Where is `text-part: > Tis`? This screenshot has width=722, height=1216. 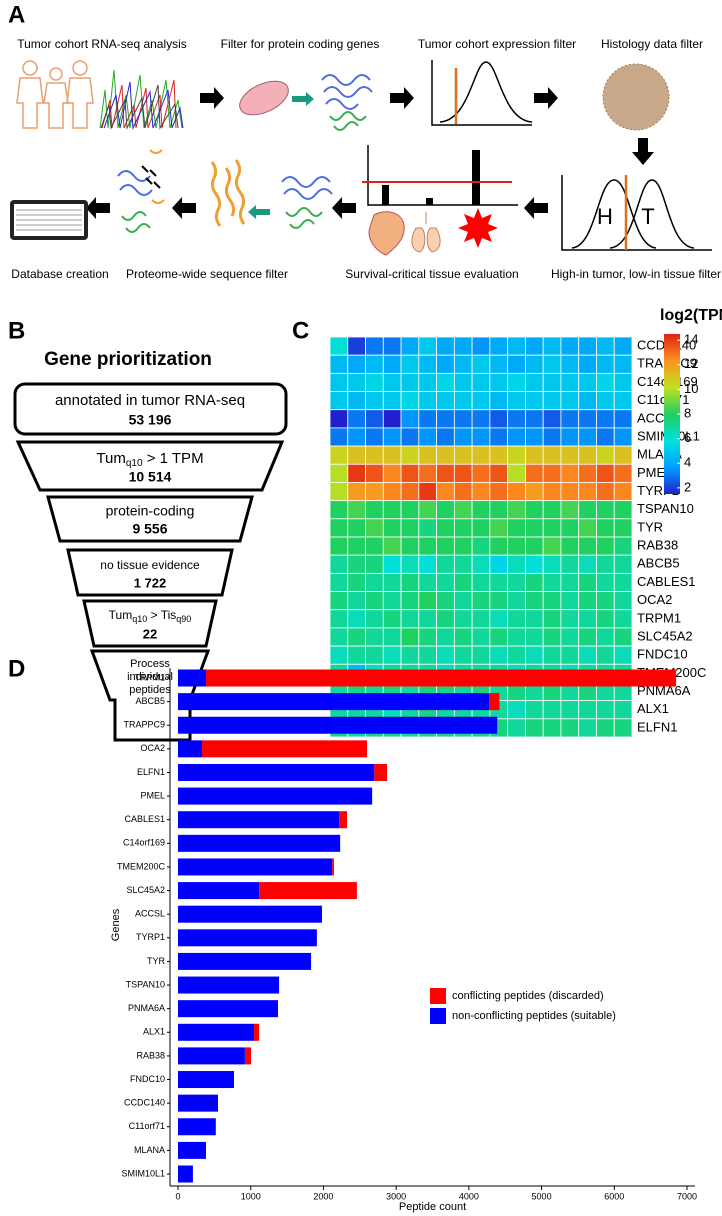
text-part: > Tis is located at coordinates (161, 615).